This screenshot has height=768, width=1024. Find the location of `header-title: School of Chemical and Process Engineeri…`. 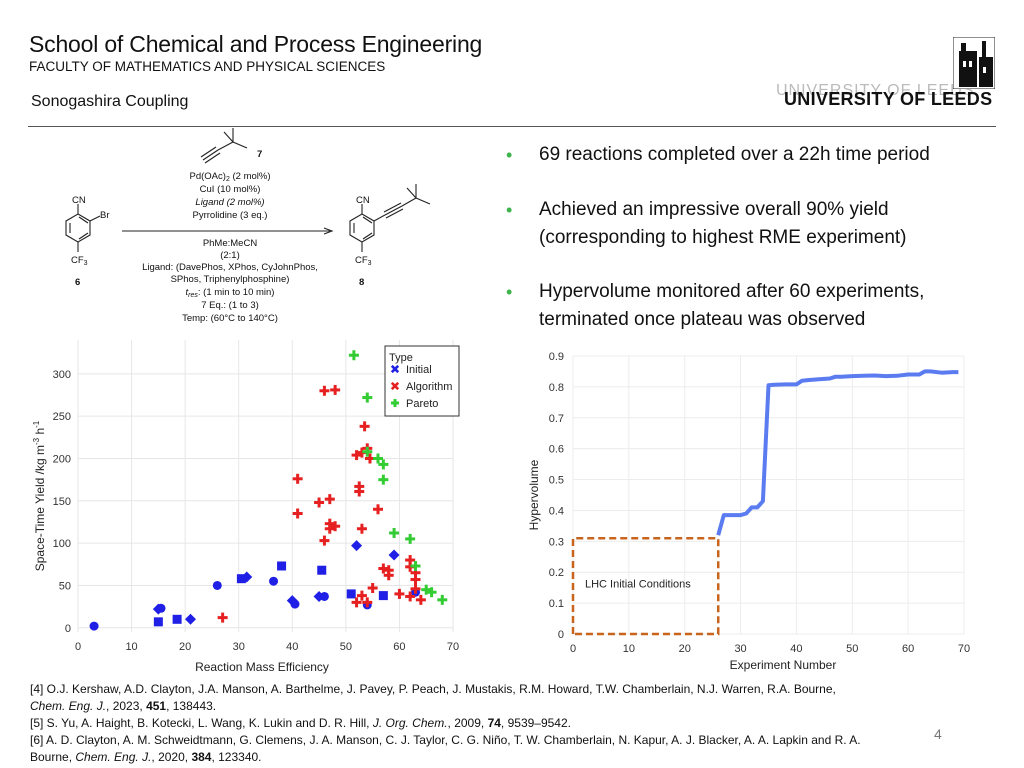

header-title: School of Chemical and Process Engineeri… is located at coordinates (256, 44).